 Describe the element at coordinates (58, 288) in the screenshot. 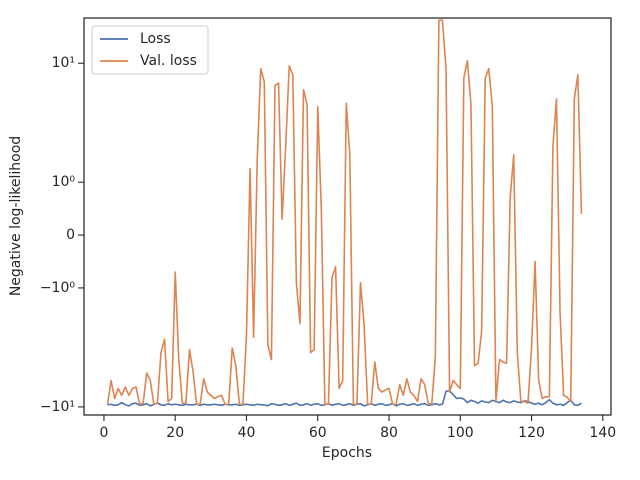

I see `y-tick-label: −10⁰` at that location.